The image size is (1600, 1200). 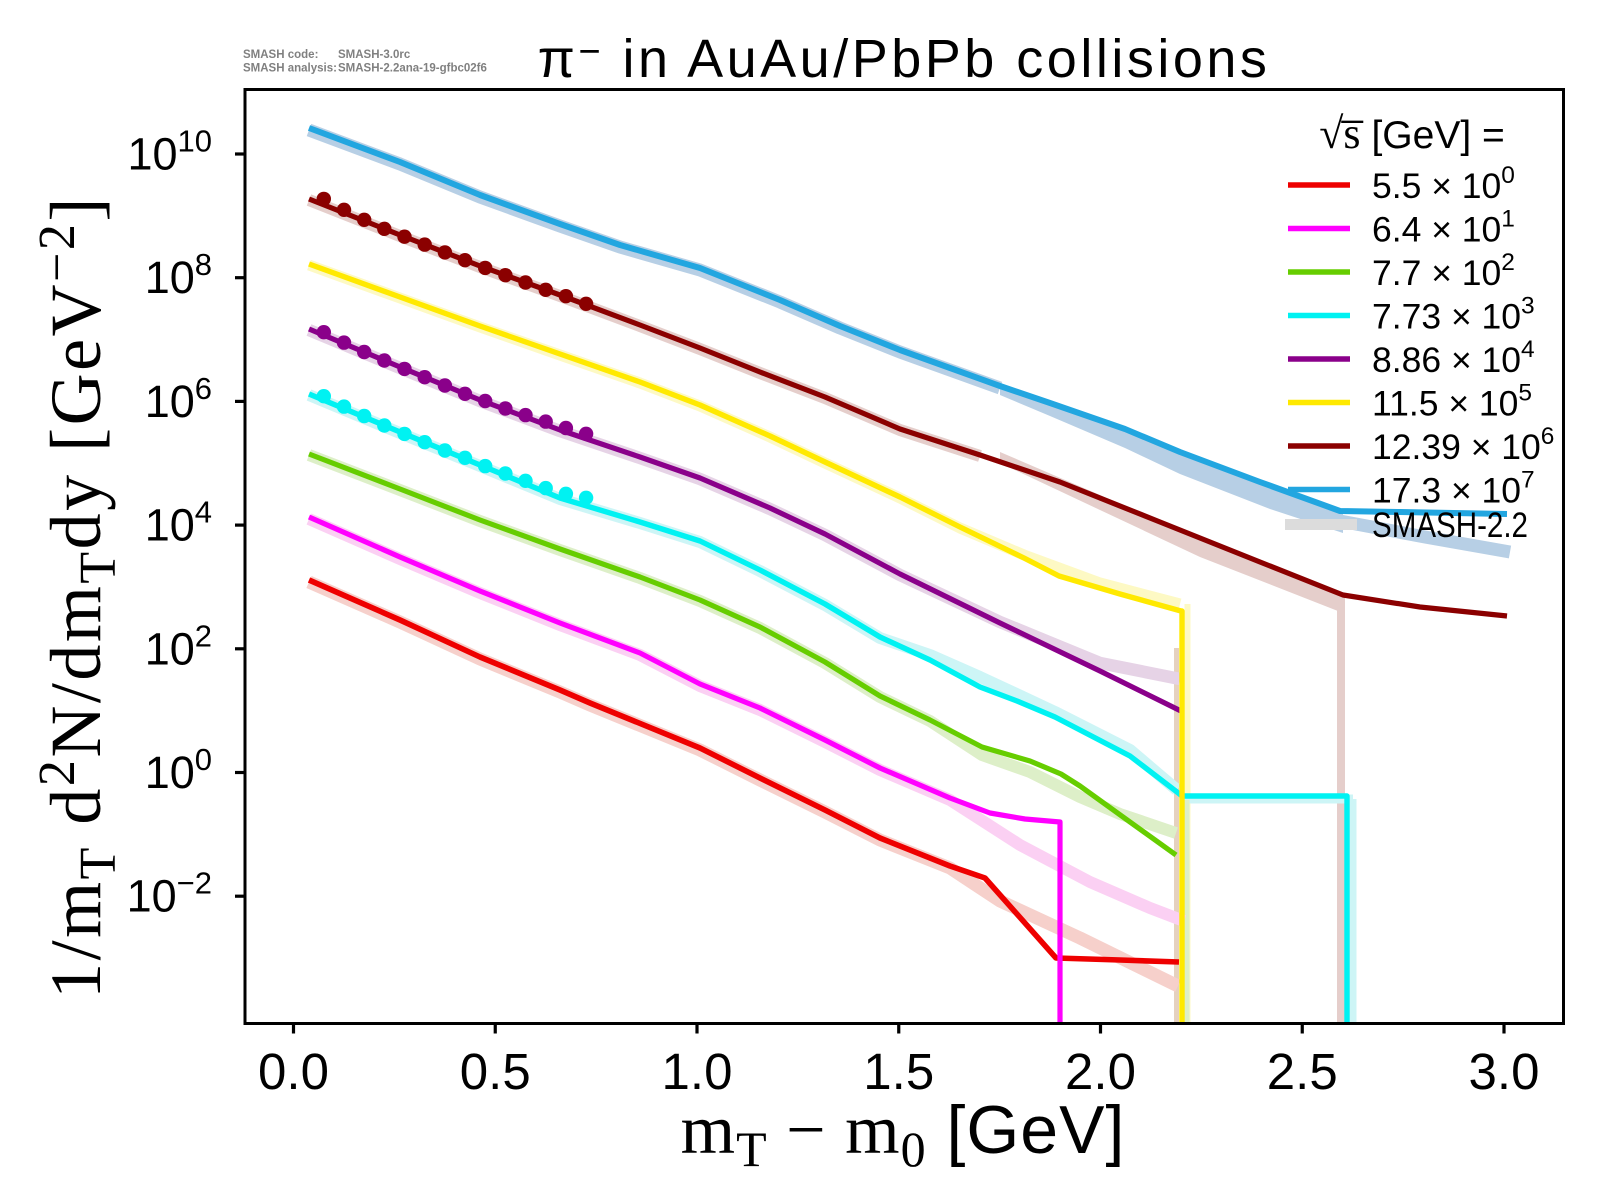 What do you see at coordinates (1443, 228) in the screenshot?
I see `svg-text: 6.4 × 10¹` at bounding box center [1443, 228].